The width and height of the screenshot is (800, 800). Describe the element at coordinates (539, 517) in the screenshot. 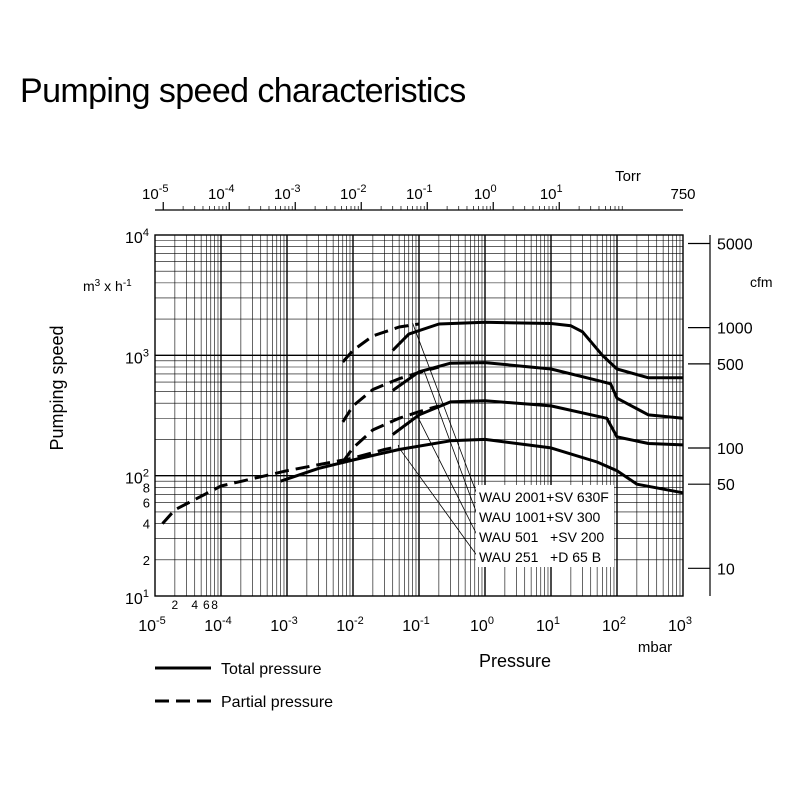

I see `annotation-label: WAU 1001+SV 300` at that location.